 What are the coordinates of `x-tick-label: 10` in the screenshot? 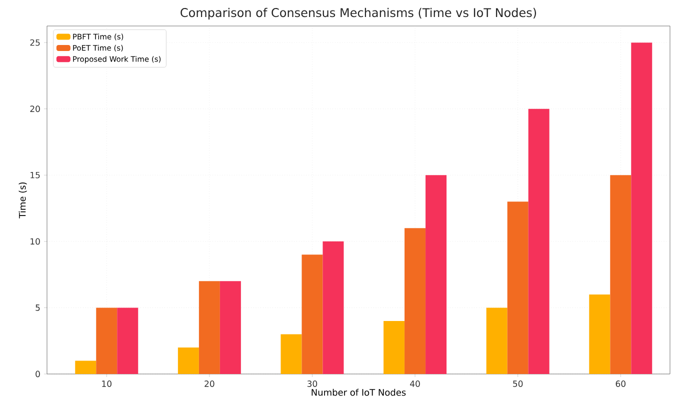 It's located at (107, 383).